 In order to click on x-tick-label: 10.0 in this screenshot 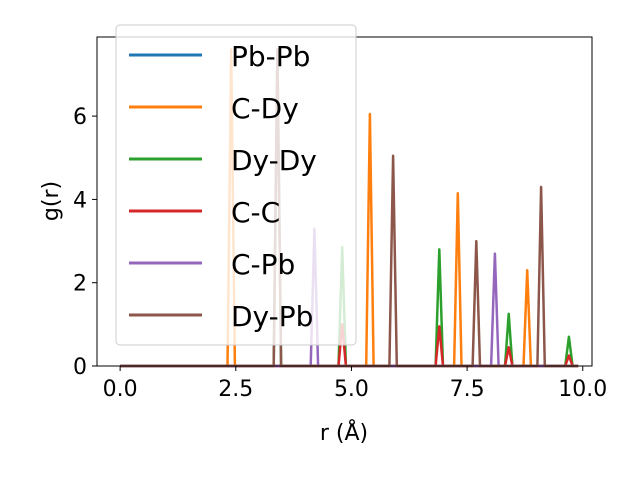, I will do `click(582, 389)`.